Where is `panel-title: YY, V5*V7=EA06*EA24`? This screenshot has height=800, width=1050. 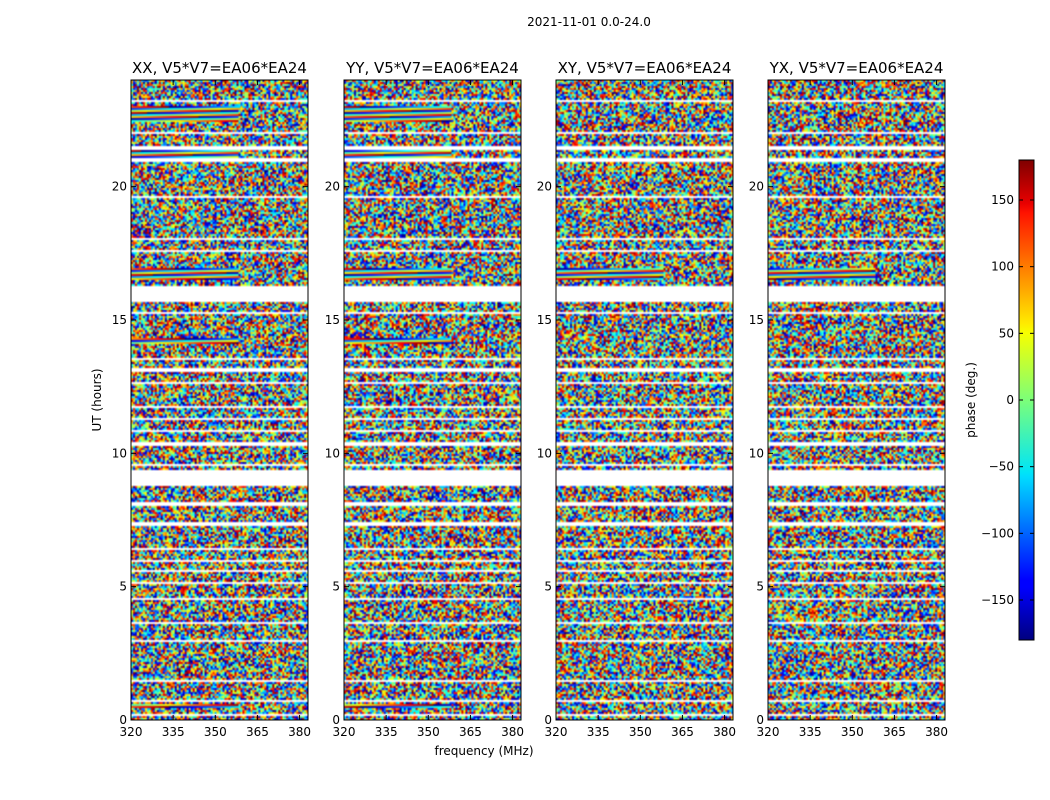 panel-title: YY, V5*V7=EA06*EA24 is located at coordinates (432, 68).